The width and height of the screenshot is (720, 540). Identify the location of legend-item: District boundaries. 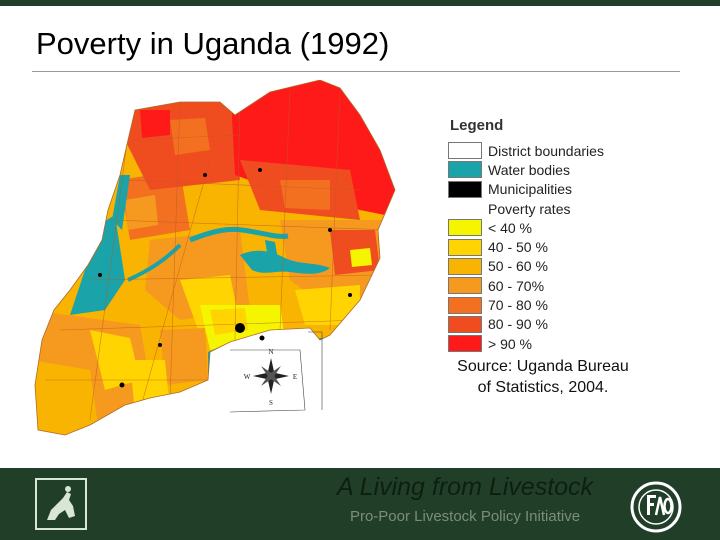
(548, 150).